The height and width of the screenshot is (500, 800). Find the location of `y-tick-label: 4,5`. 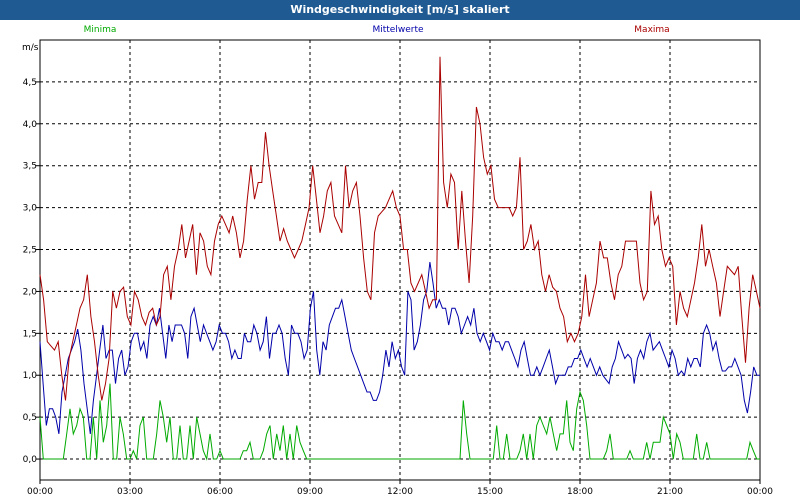

y-tick-label: 4,5 is located at coordinates (30, 83).